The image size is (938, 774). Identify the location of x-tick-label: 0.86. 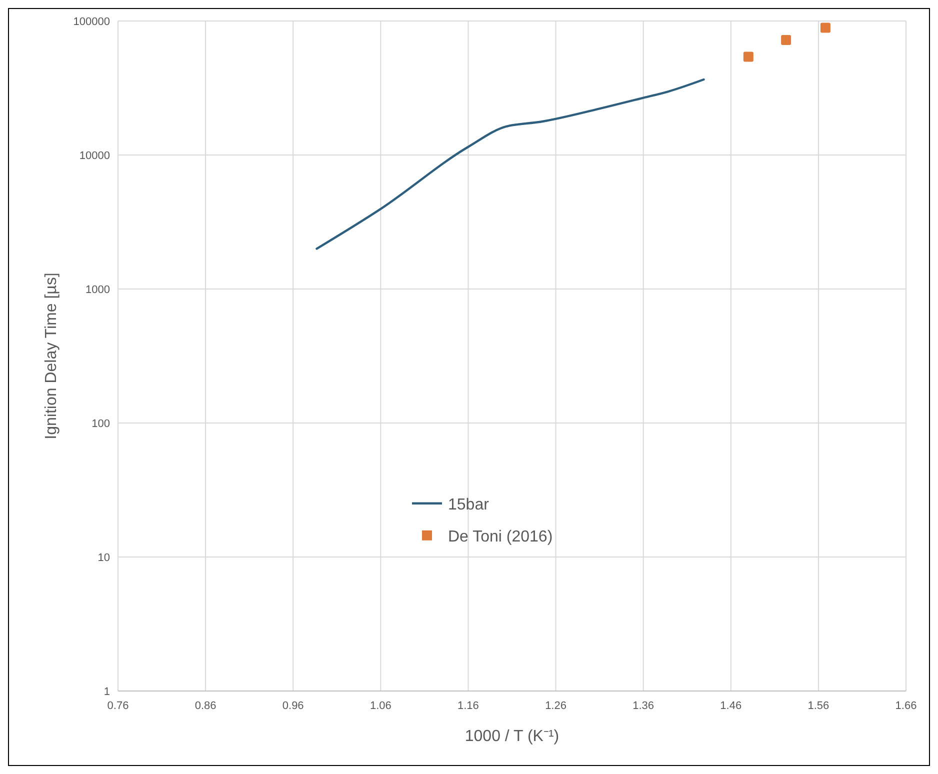
(205, 706).